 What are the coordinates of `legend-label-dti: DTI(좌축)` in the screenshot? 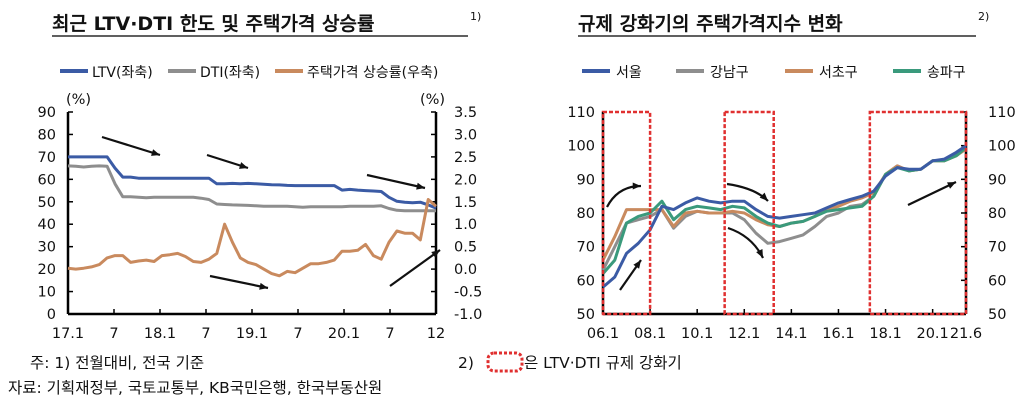 It's located at (230, 73).